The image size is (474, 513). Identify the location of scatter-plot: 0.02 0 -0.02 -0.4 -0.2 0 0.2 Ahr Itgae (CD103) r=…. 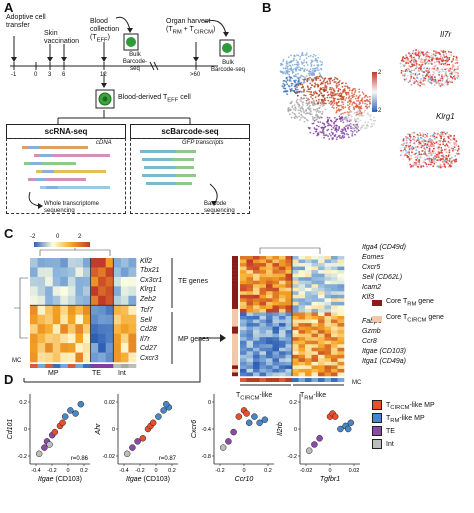
(136, 438).